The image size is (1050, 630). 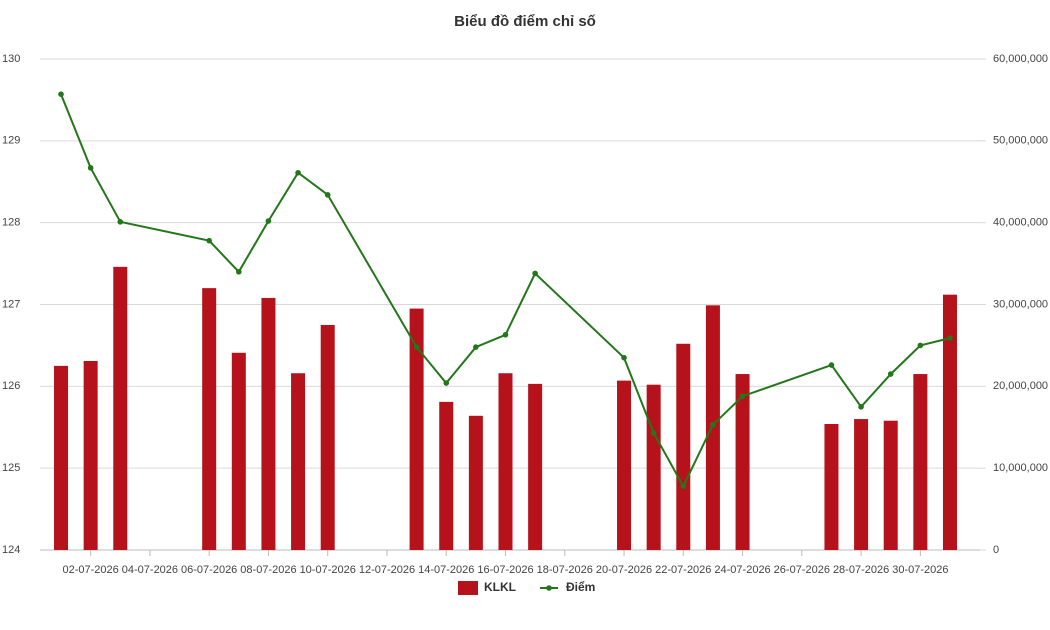 What do you see at coordinates (1020, 223) in the screenshot?
I see `y2-tick-label: 40,000,000` at bounding box center [1020, 223].